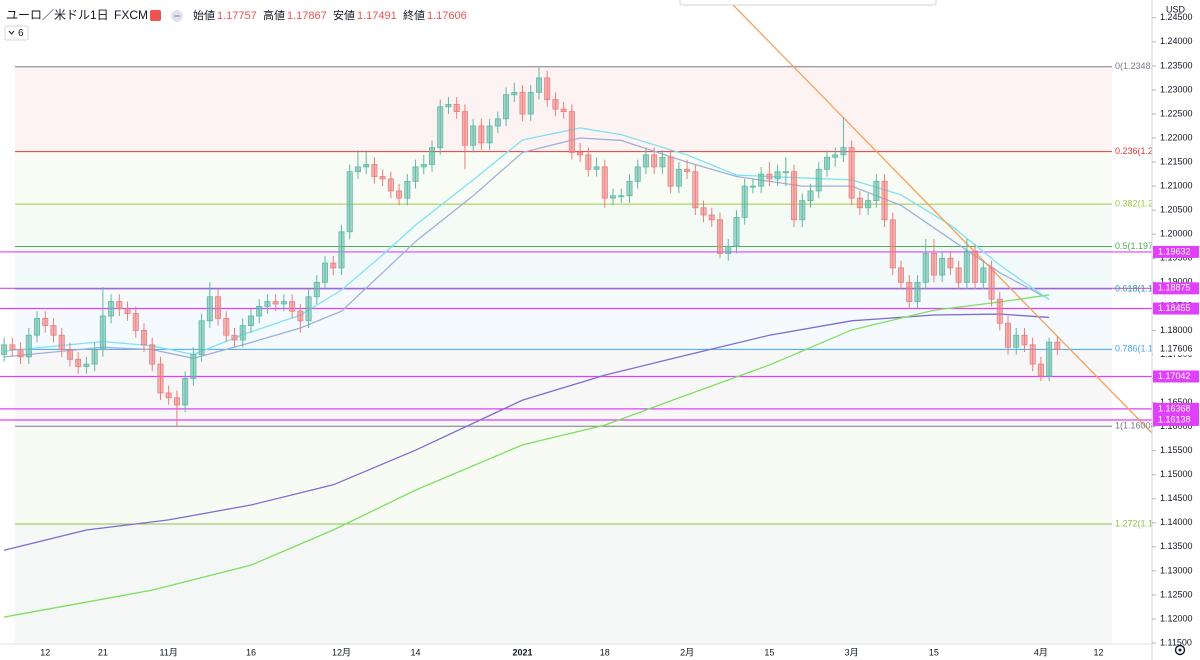 This screenshot has width=1200, height=660. What do you see at coordinates (11, 32) in the screenshot?
I see `chevron` at bounding box center [11, 32].